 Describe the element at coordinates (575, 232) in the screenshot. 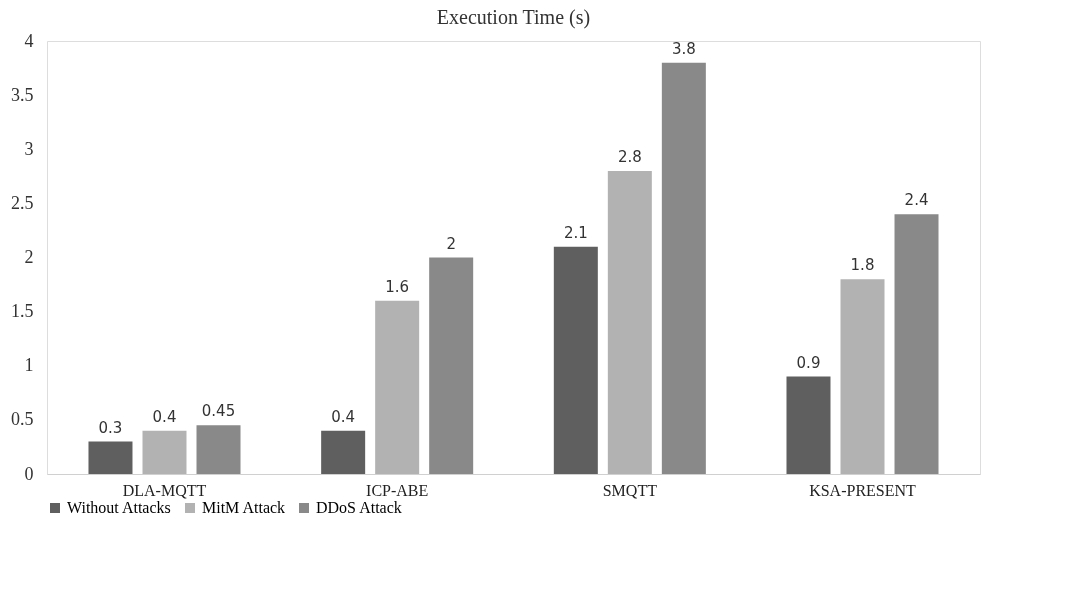

I see `data-label: 2.1` at that location.